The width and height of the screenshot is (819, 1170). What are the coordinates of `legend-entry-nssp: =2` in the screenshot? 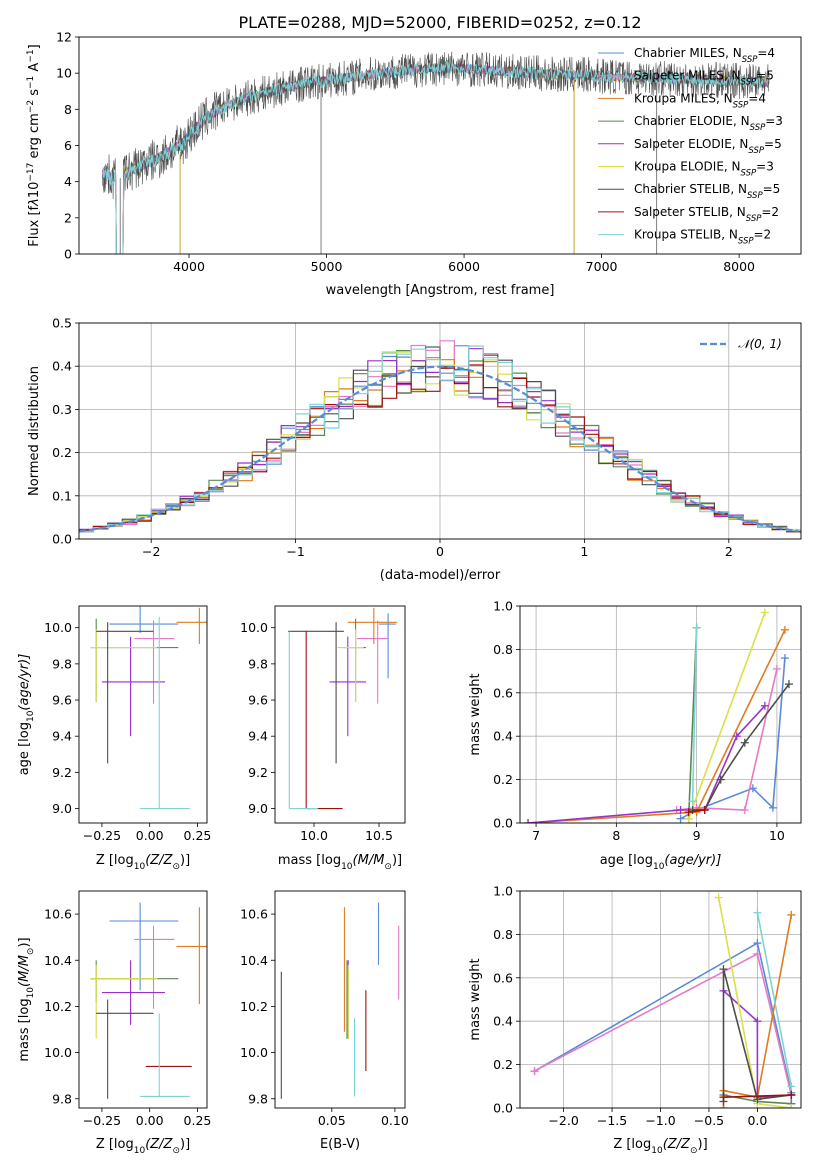 It's located at (763, 235).